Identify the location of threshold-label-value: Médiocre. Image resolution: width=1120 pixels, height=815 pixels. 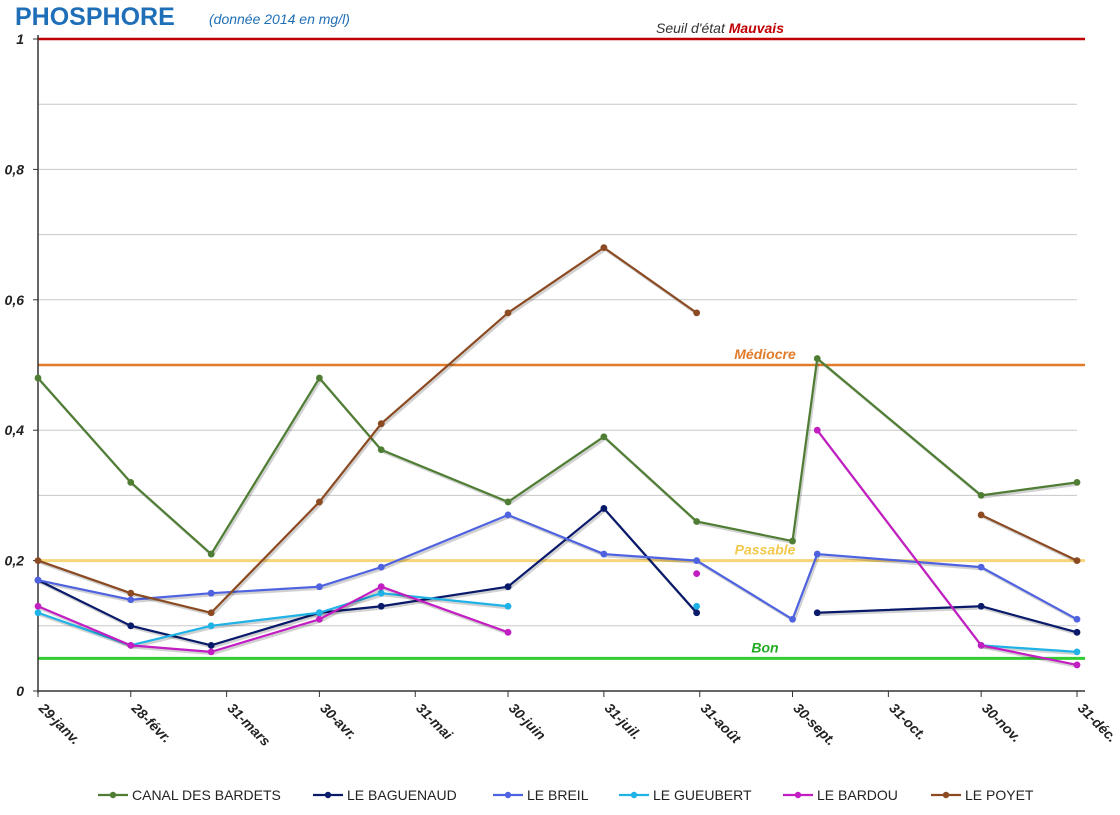
(765, 354).